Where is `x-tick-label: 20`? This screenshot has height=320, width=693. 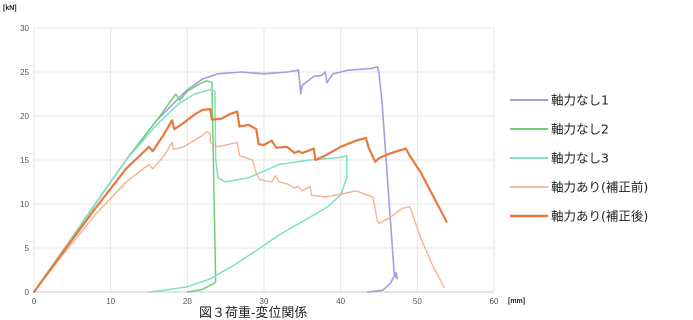
x-tick-label: 20 is located at coordinates (187, 301).